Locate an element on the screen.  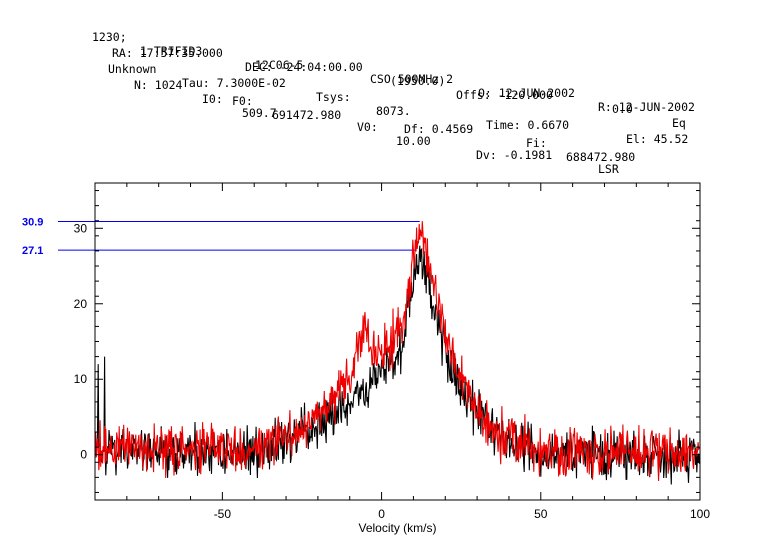
header-field: 12C06-5 is located at coordinates (279, 65).